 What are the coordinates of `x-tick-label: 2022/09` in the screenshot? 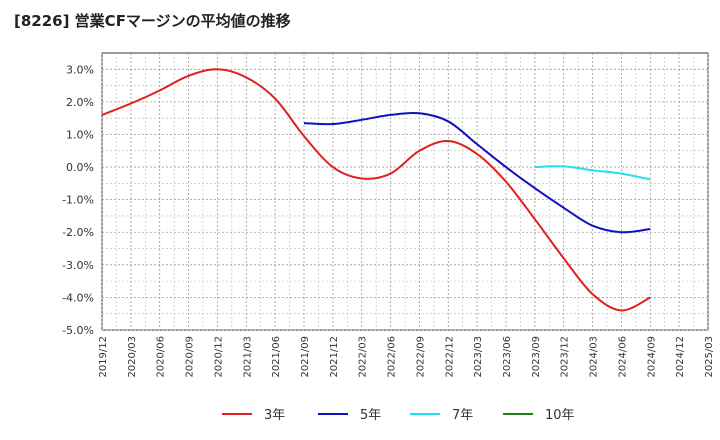 It's located at (420, 357).